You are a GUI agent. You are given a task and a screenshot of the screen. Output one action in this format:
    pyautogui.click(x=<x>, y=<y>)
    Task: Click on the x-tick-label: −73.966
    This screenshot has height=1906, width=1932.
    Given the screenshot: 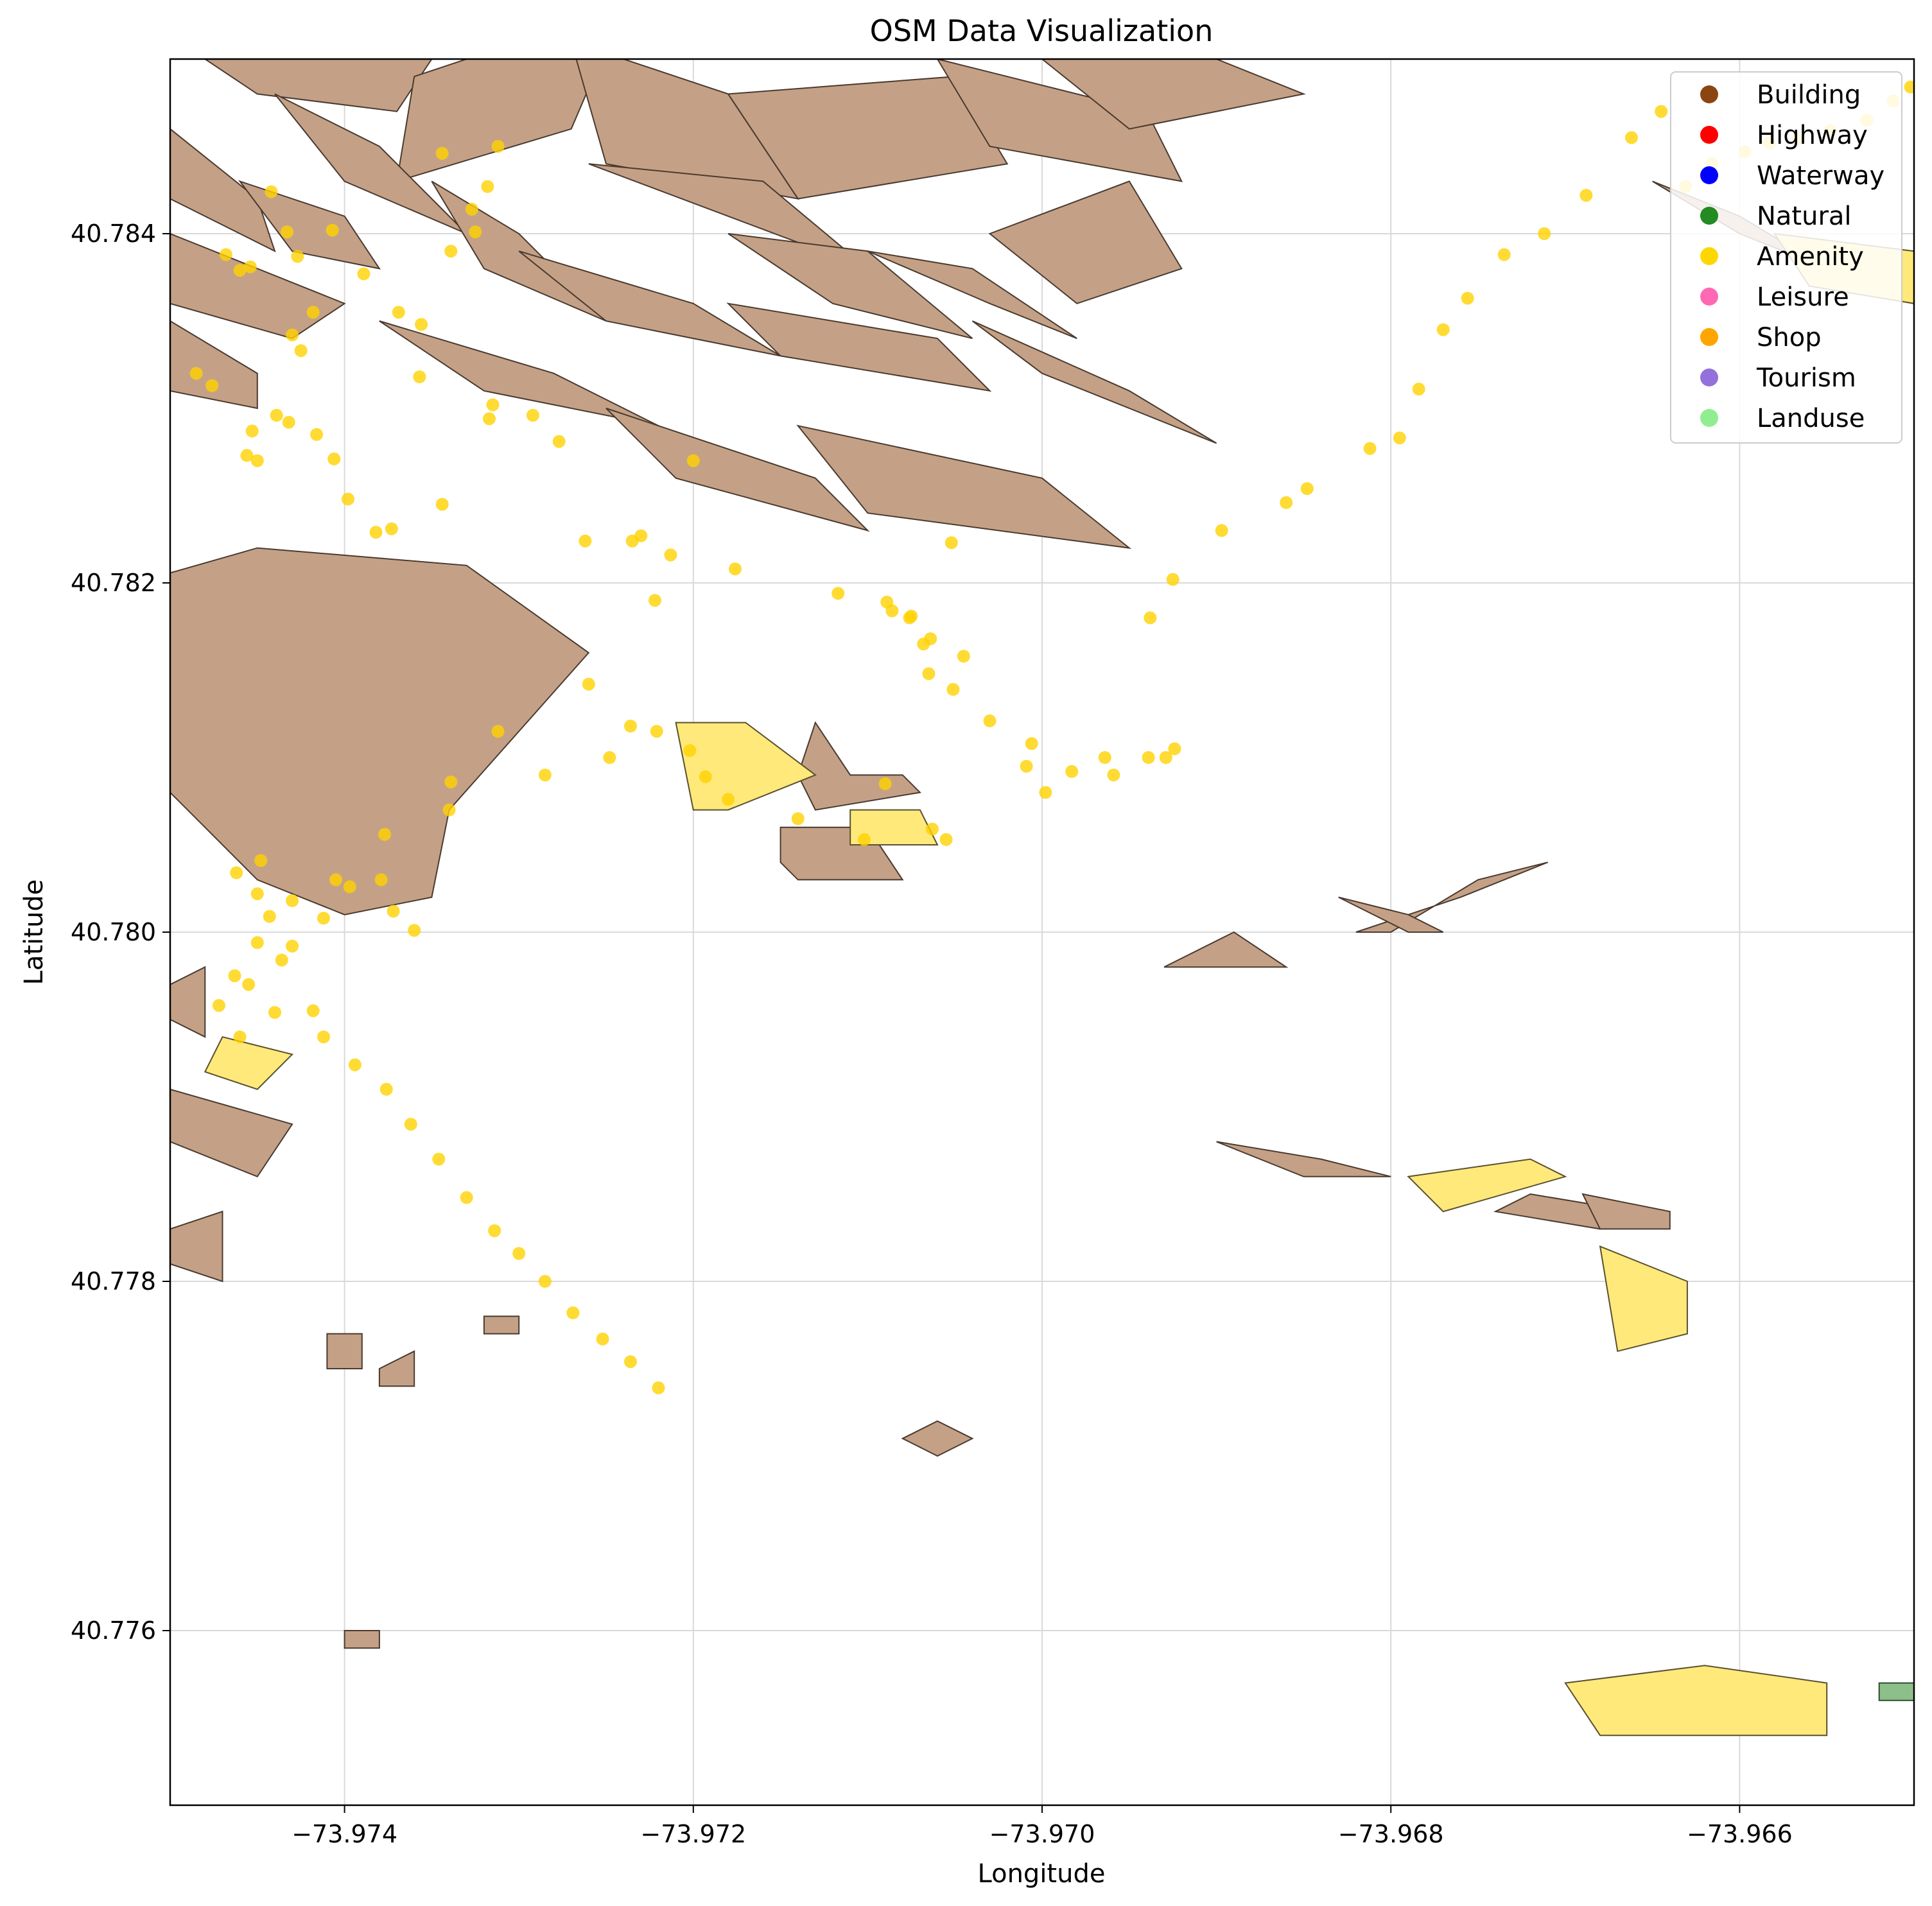 What is the action you would take?
    pyautogui.click(x=1740, y=1834)
    